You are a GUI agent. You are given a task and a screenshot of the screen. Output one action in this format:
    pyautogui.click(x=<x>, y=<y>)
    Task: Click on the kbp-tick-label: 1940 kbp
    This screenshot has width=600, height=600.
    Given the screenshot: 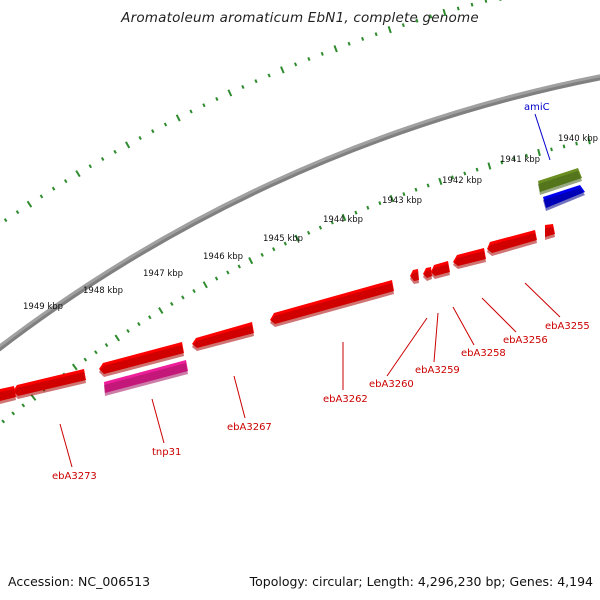 What is the action you would take?
    pyautogui.click(x=578, y=139)
    